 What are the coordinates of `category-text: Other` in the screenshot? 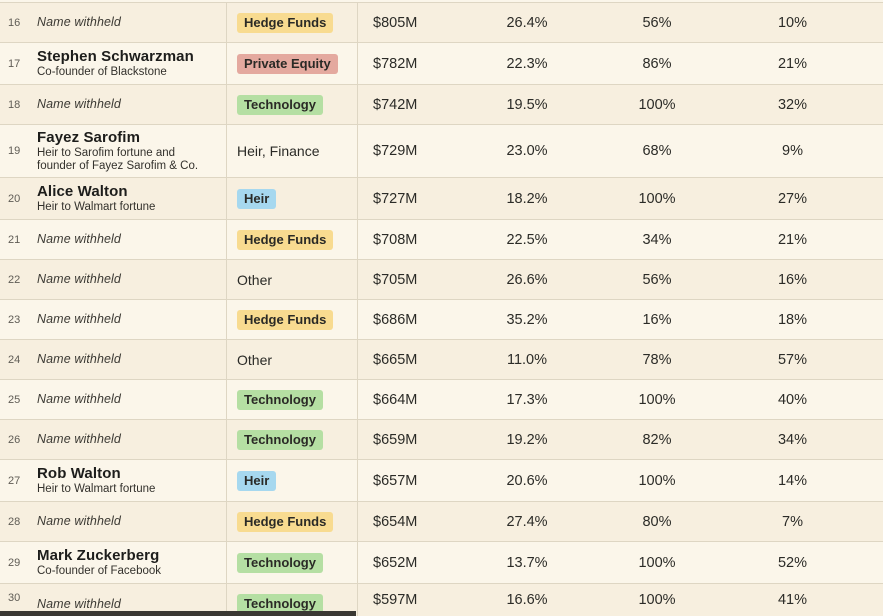 It's located at (255, 359).